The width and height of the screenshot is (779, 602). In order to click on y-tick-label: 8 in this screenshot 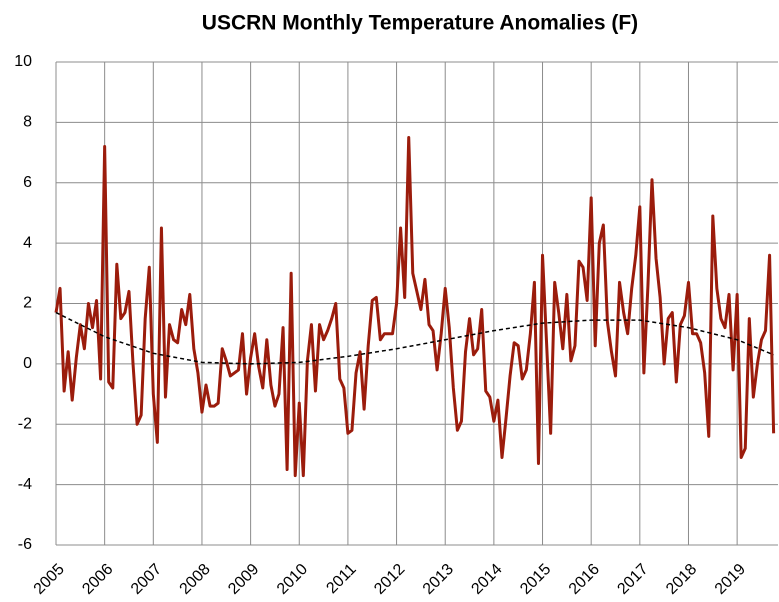, I will do `click(27, 122)`.